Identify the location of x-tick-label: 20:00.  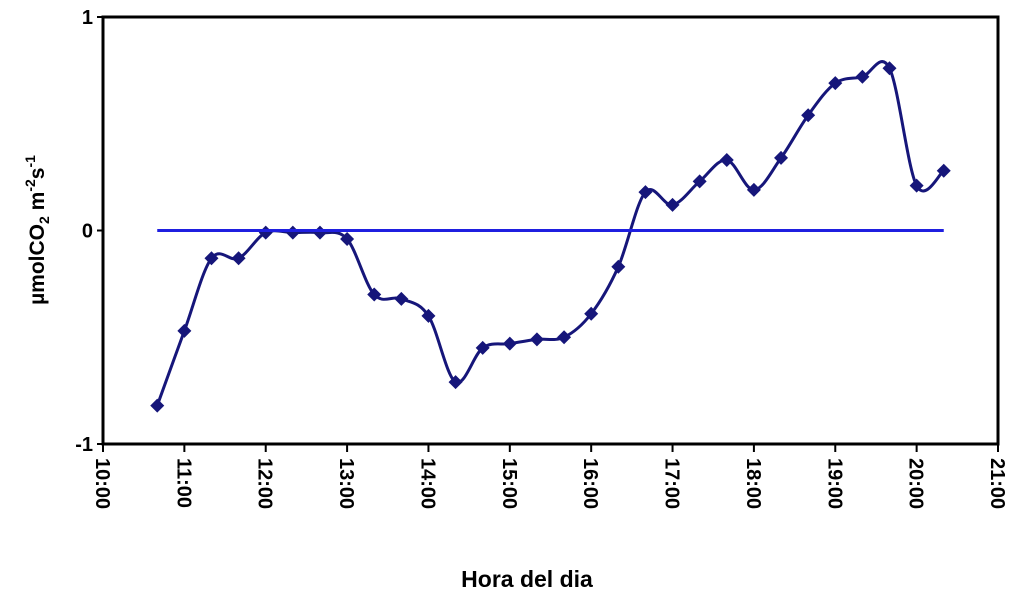
(916, 483).